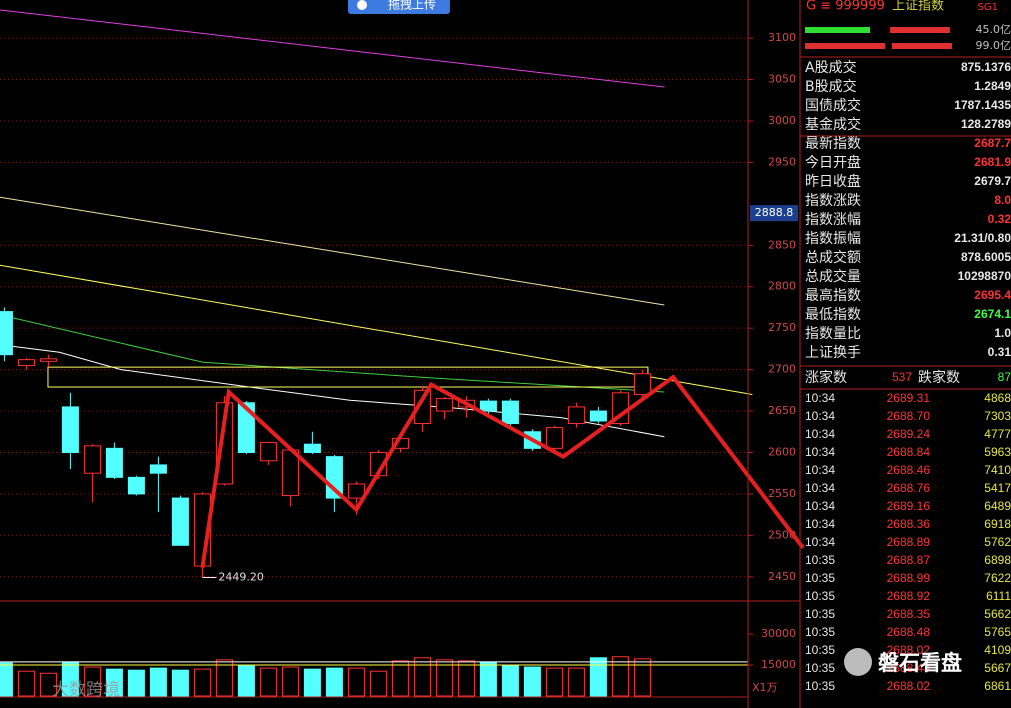 Image resolution: width=1011 pixels, height=708 pixels. Describe the element at coordinates (782, 37) in the screenshot. I see `y-tick-label: 3100` at that location.